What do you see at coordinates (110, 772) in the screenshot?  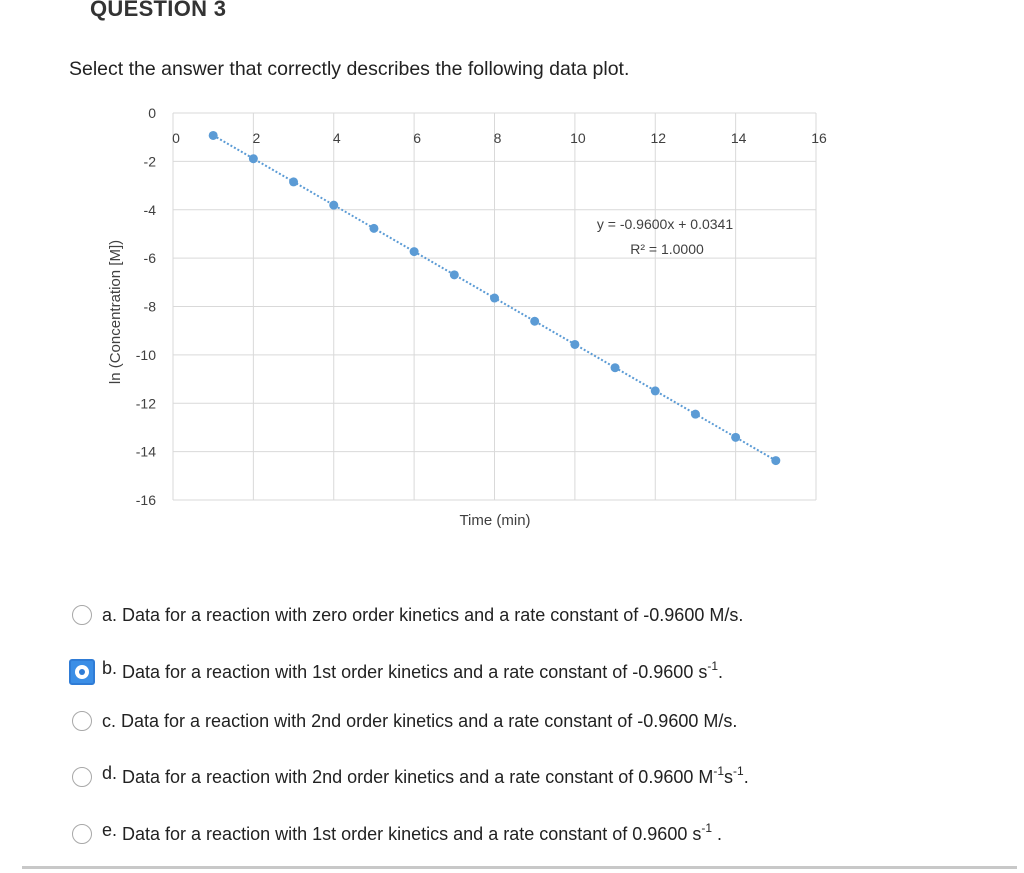 I see `answer-letter: d.` at bounding box center [110, 772].